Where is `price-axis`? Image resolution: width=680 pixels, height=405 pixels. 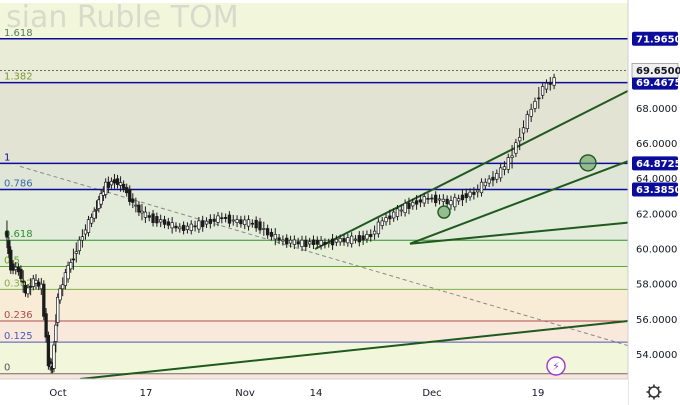
price-axis is located at coordinates (654, 202).